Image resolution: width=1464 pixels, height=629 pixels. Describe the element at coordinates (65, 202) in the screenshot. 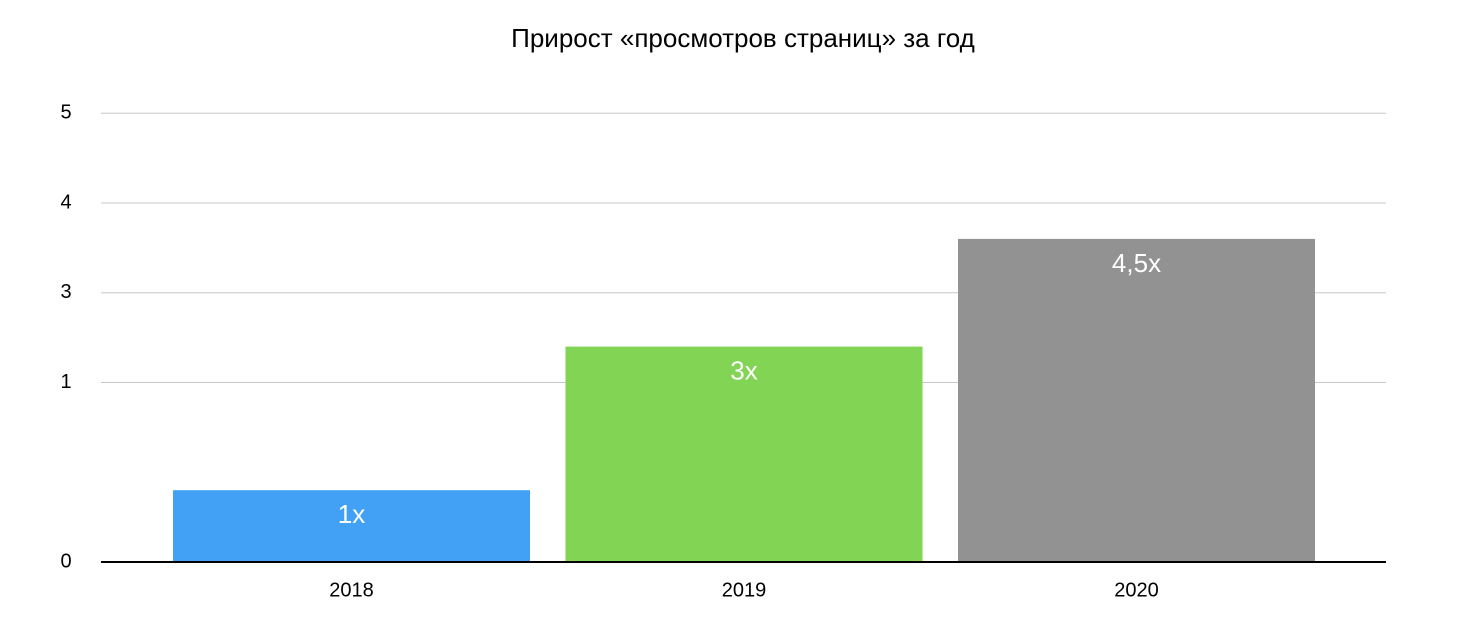

I see `y-tick-label: 4` at that location.